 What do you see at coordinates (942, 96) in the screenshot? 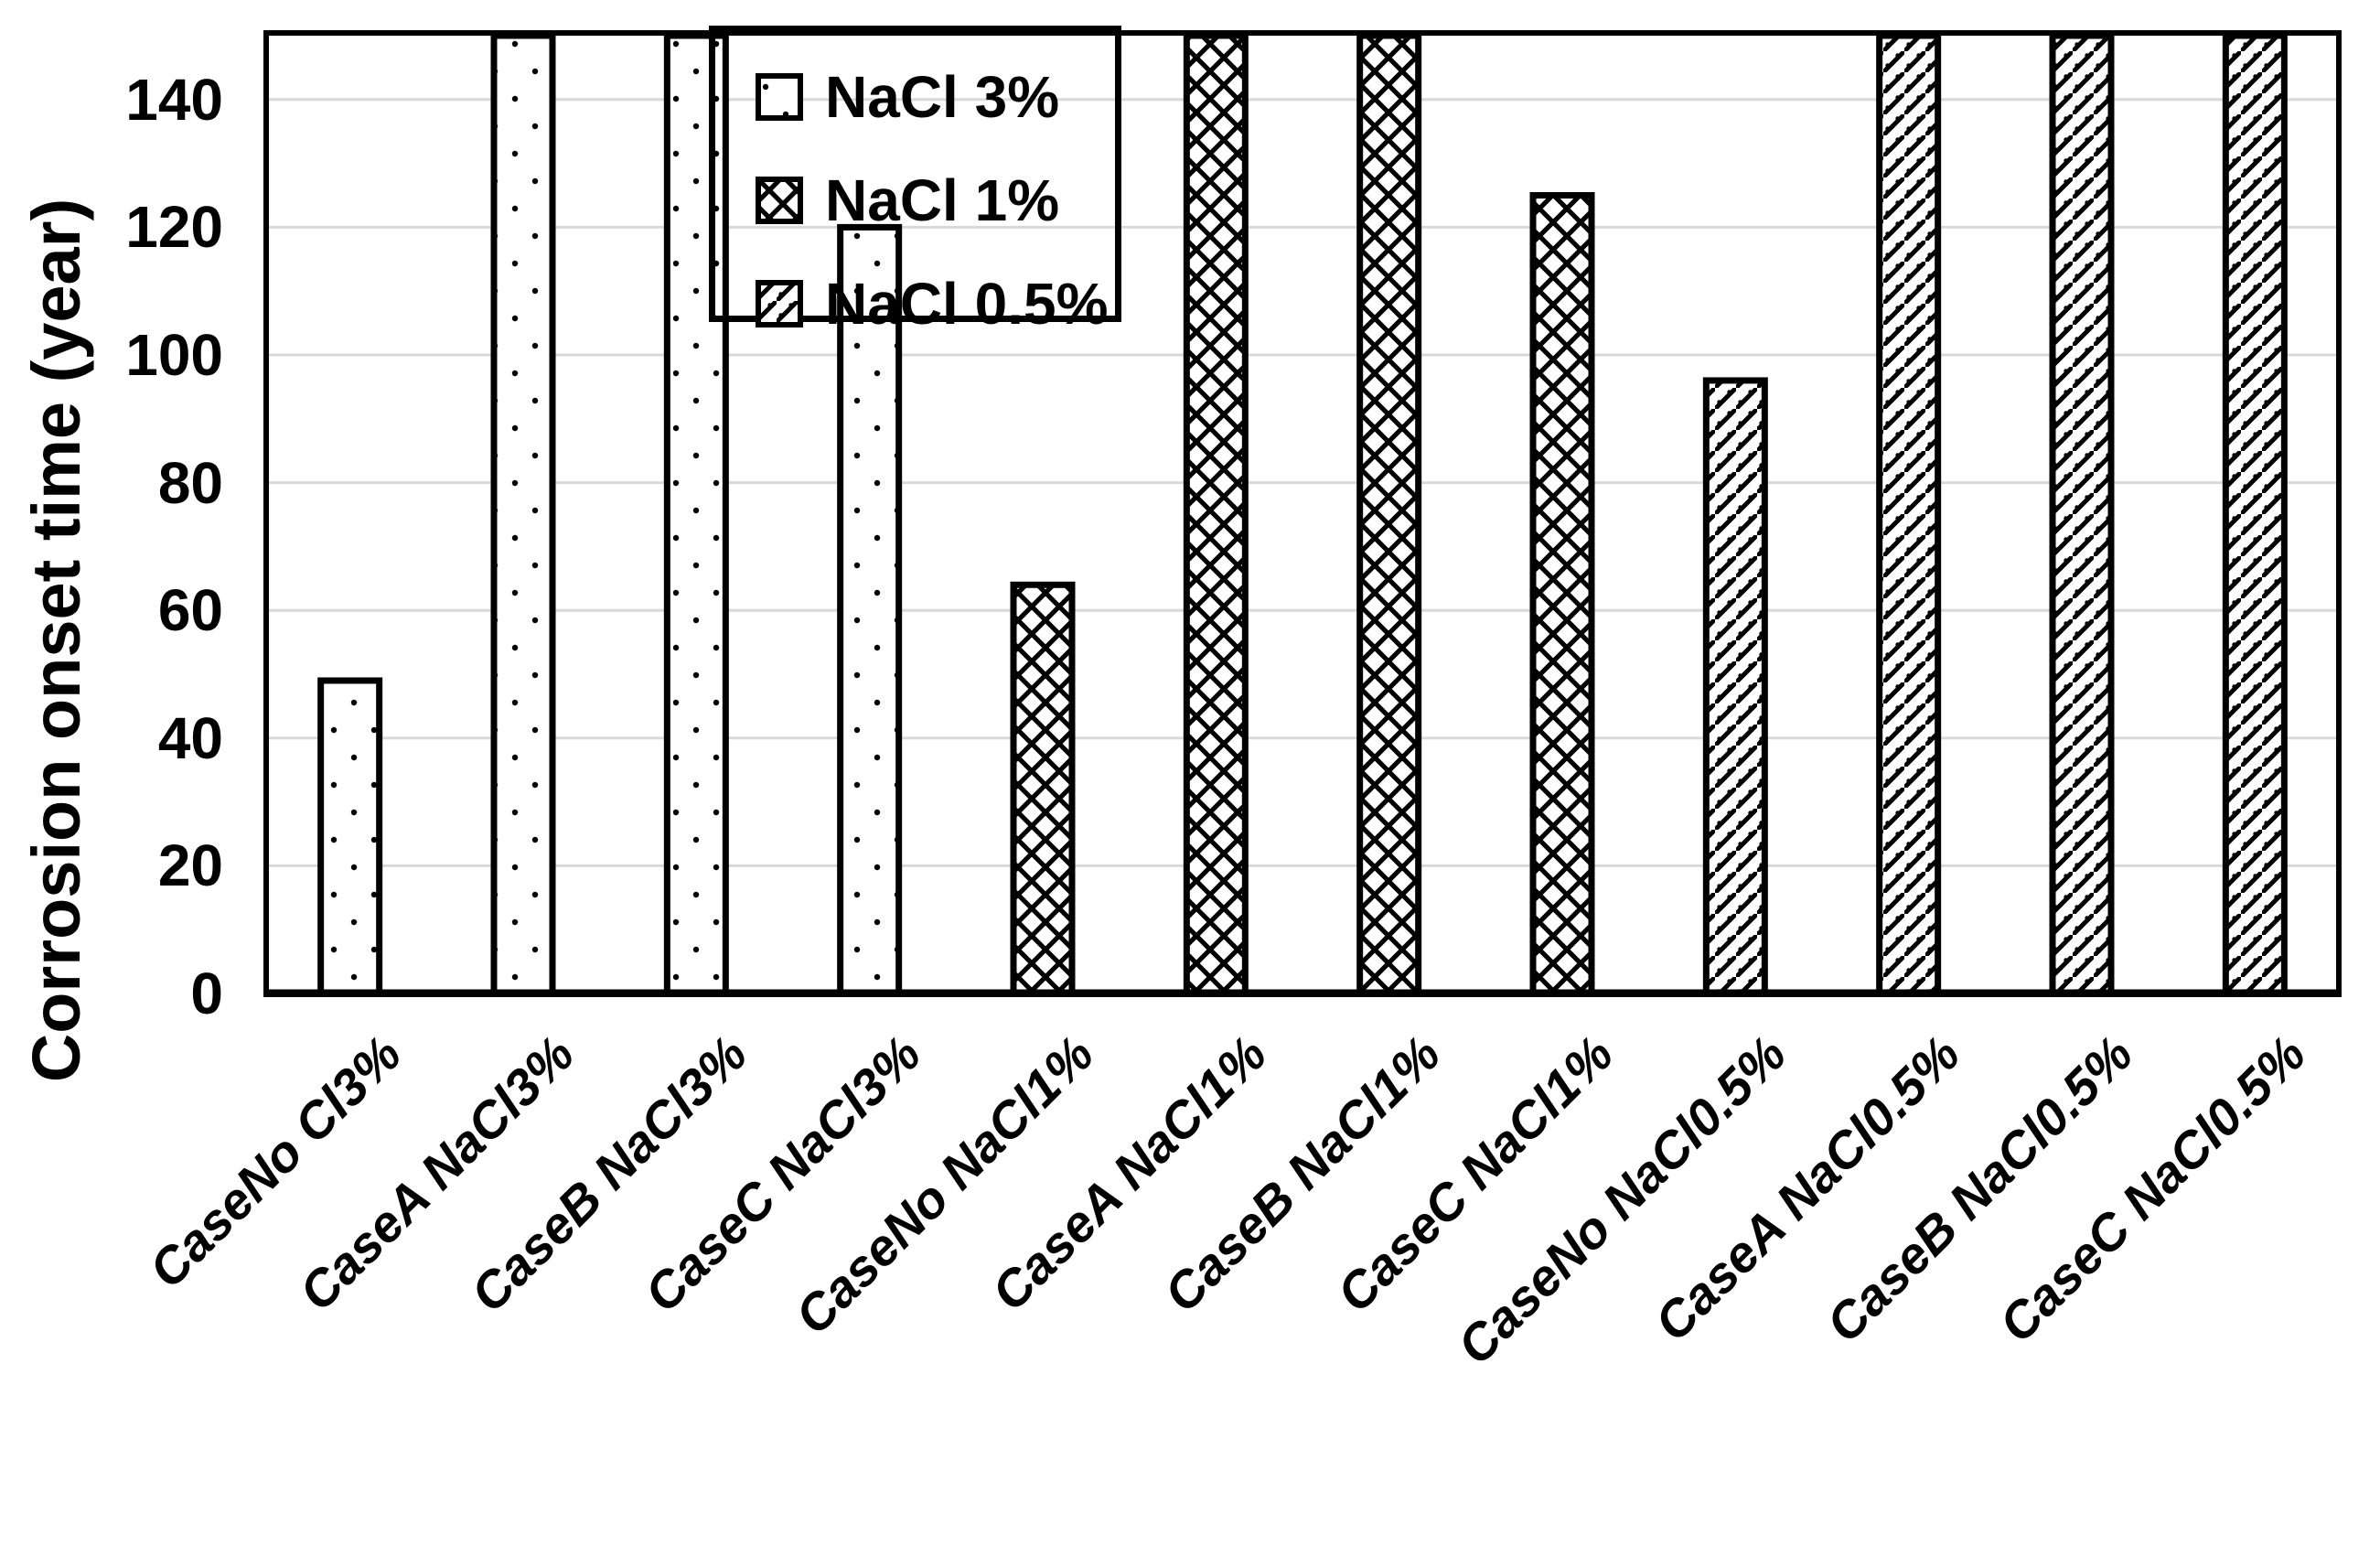
I see `legend-label: NaCl 3%` at bounding box center [942, 96].